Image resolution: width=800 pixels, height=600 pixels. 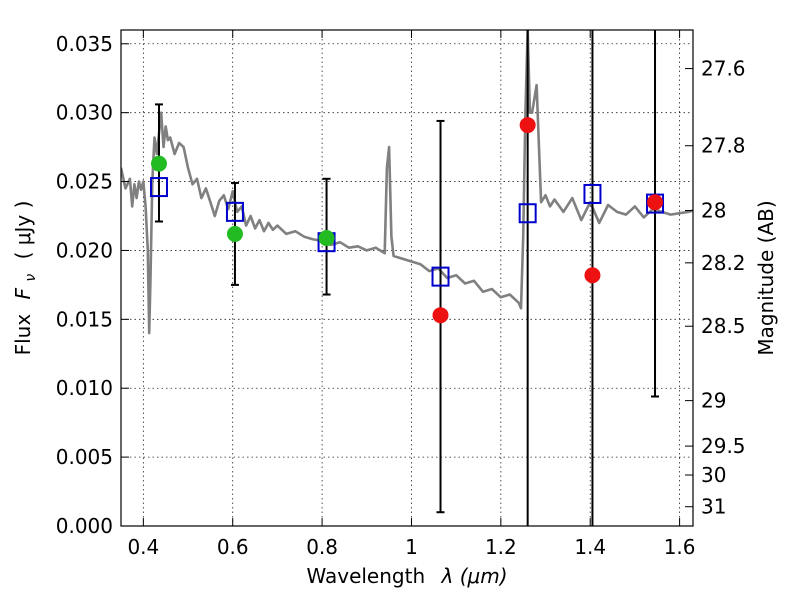 What do you see at coordinates (723, 263) in the screenshot?
I see `right-tick-label: 28.2` at bounding box center [723, 263].